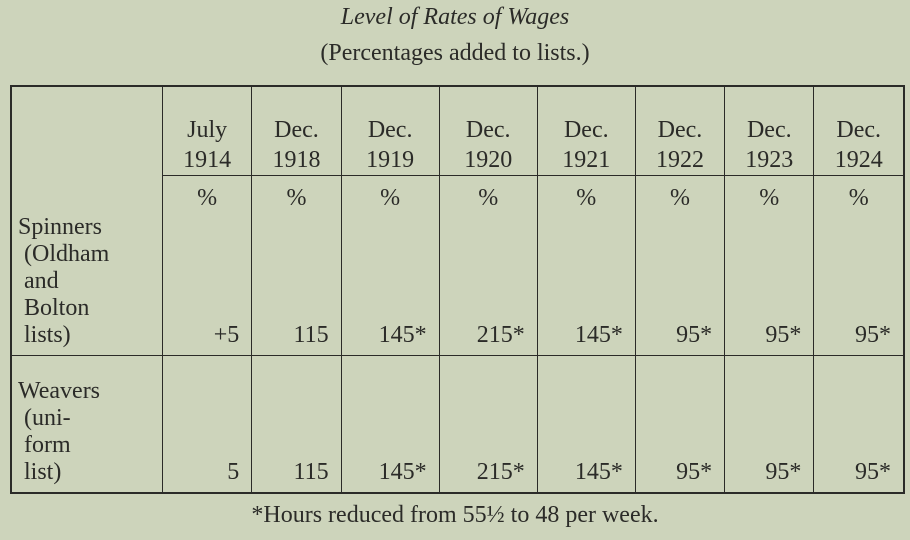 This screenshot has width=910, height=540. I want to click on value-cell: +5, so click(206, 284).